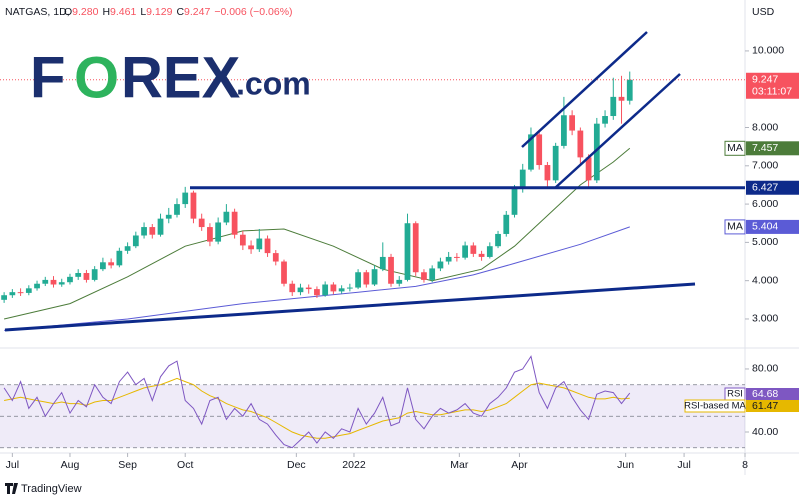  What do you see at coordinates (354, 465) in the screenshot?
I see `x-tick-label: 2022` at bounding box center [354, 465].